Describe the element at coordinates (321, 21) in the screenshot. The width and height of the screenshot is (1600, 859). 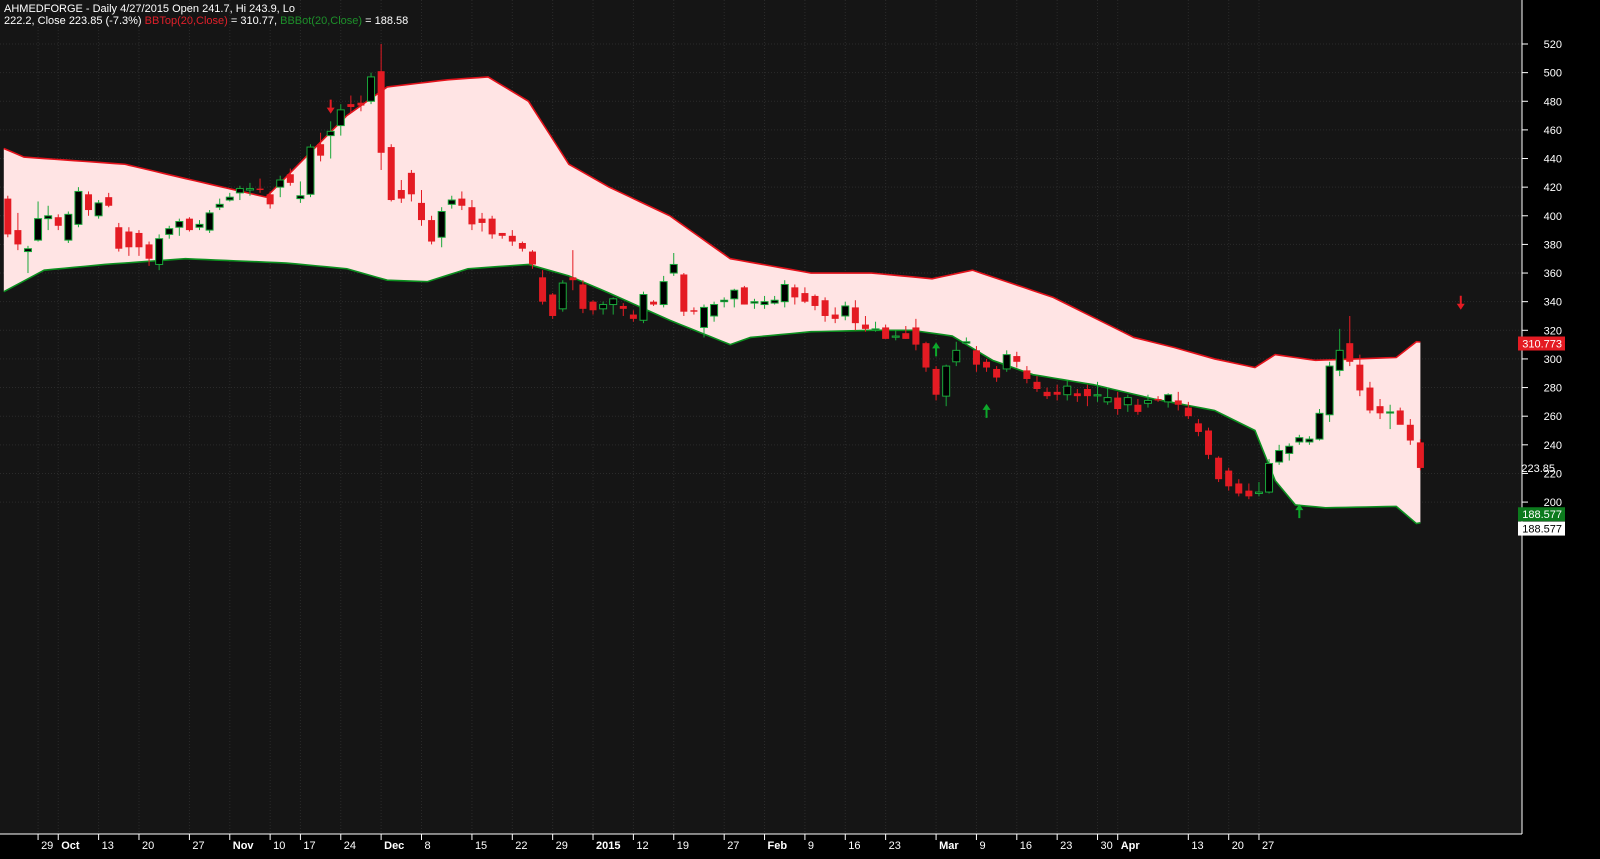
I see `bbbot-legend-label: BBBot(20,Close)` at that location.